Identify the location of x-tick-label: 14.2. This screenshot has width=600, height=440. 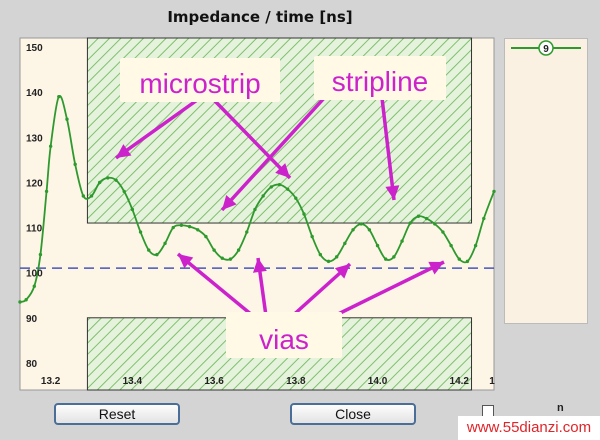
(460, 381).